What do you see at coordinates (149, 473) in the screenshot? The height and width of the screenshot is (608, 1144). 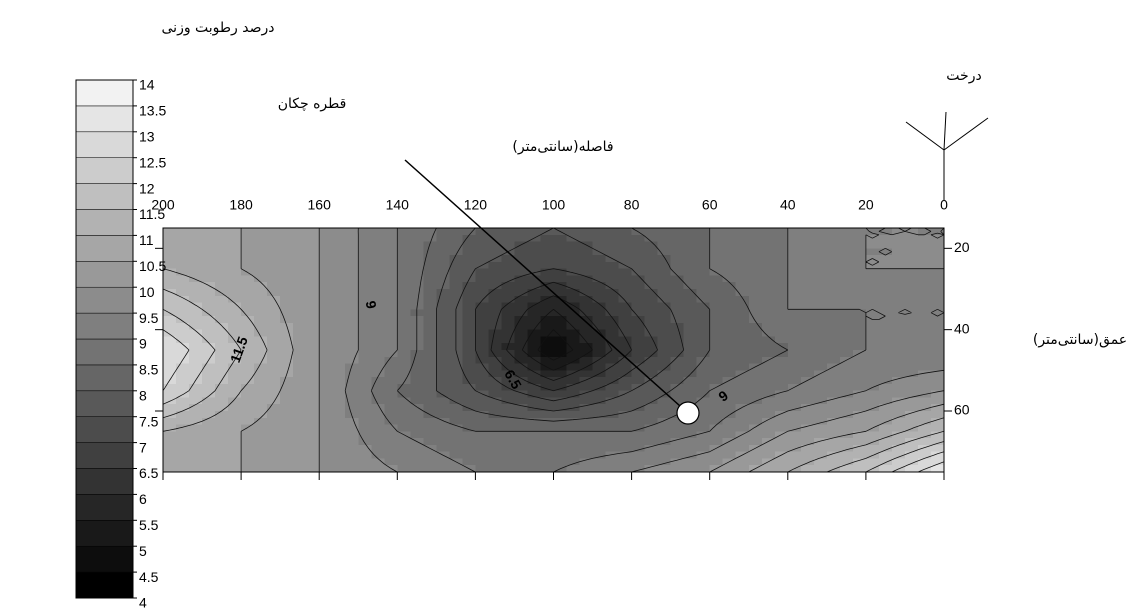 I see `colorbar-label: 6.5` at bounding box center [149, 473].